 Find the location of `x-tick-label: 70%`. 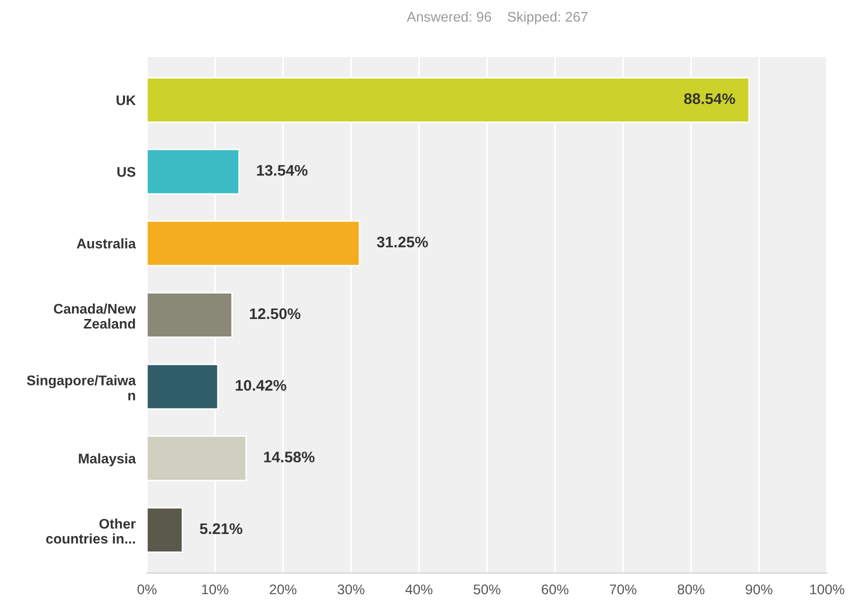

x-tick-label: 70% is located at coordinates (623, 589).